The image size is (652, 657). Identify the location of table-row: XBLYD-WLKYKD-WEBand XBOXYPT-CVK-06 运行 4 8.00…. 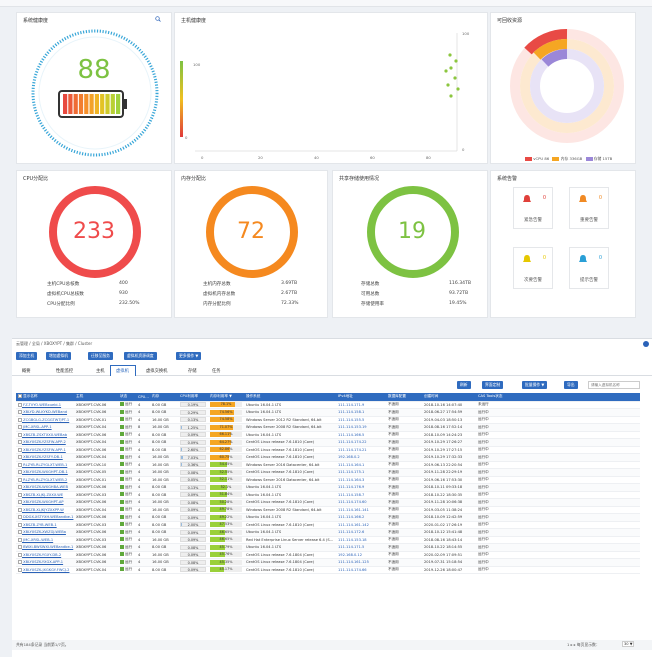
(328, 412).